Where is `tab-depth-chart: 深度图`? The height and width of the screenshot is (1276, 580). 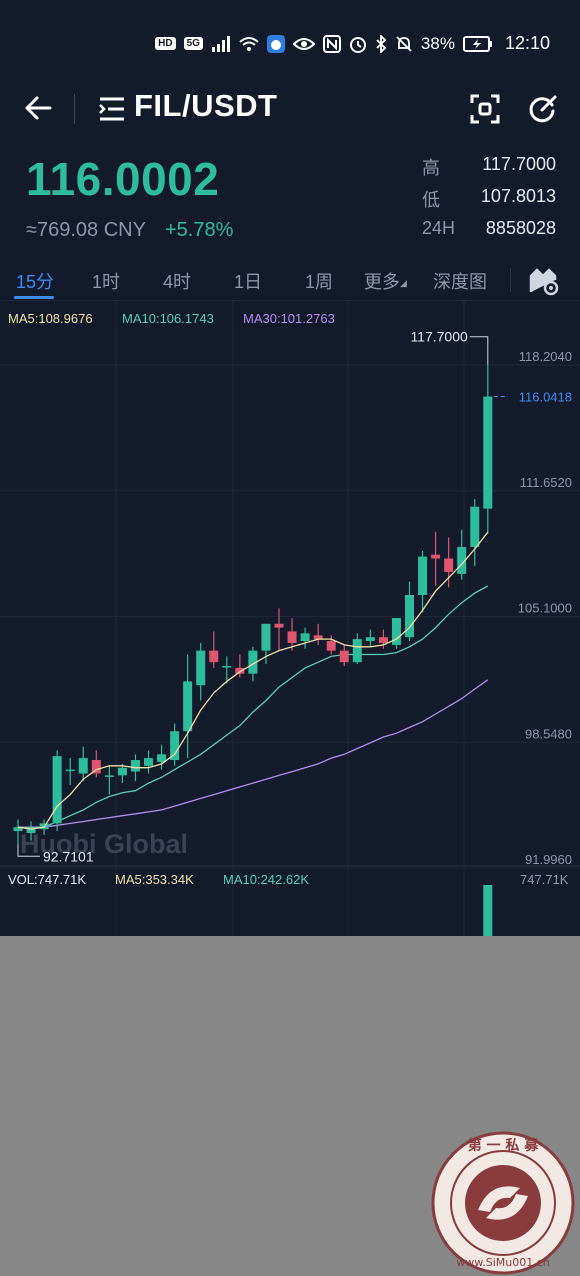
tab-depth-chart: 深度图 is located at coordinates (460, 282).